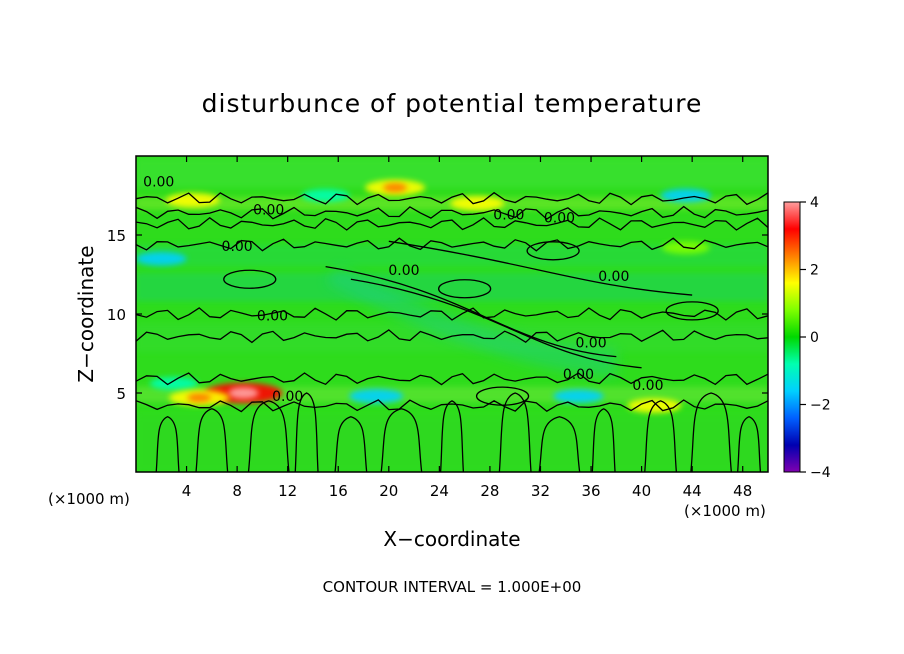 This screenshot has width=904, height=654. Describe the element at coordinates (814, 203) in the screenshot. I see `colorbar-tick-label: 4` at that location.